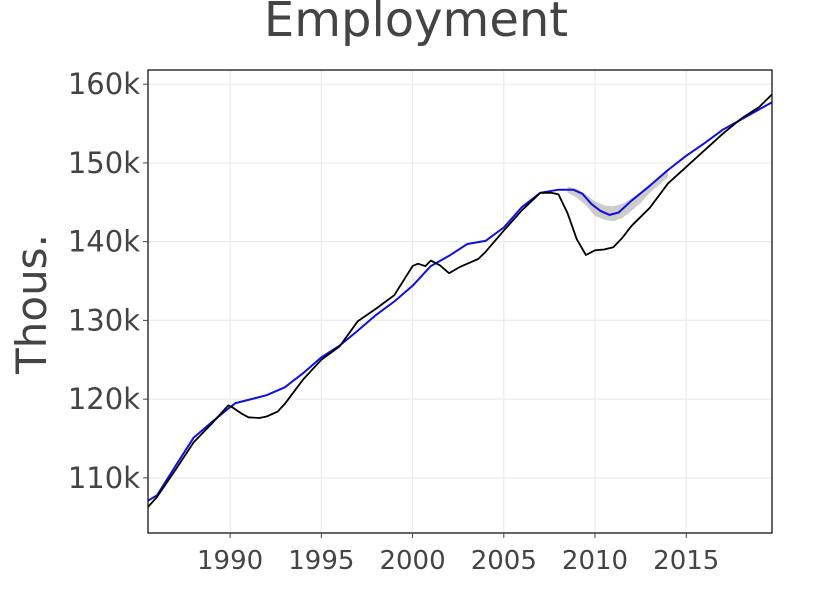 This screenshot has width=831, height=593. I want to click on y-axis-ticks: 110k 120k 130k 140k 150k 160k, so click(108, 281).